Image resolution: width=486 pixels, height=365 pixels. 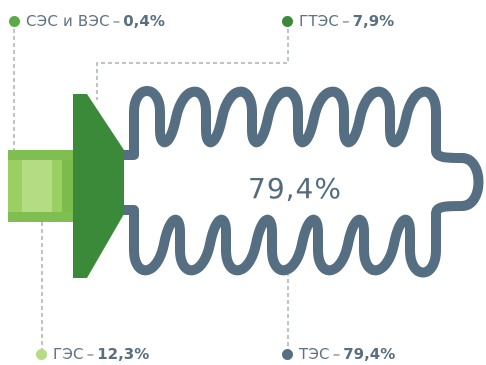 What do you see at coordinates (314, 354) in the screenshot?
I see `label-tes-name: ТЭС` at bounding box center [314, 354].